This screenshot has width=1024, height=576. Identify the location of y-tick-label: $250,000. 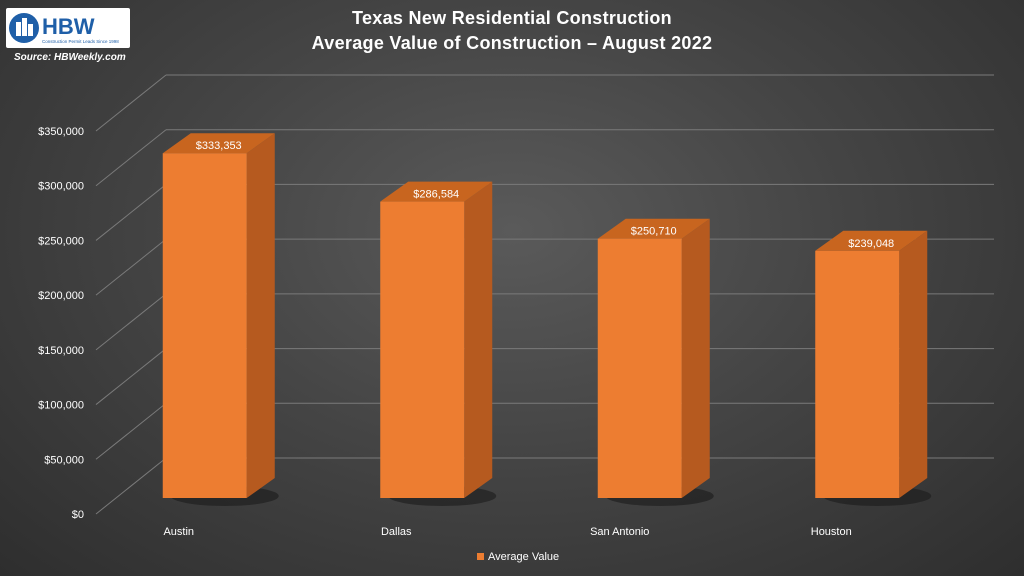
(61, 241).